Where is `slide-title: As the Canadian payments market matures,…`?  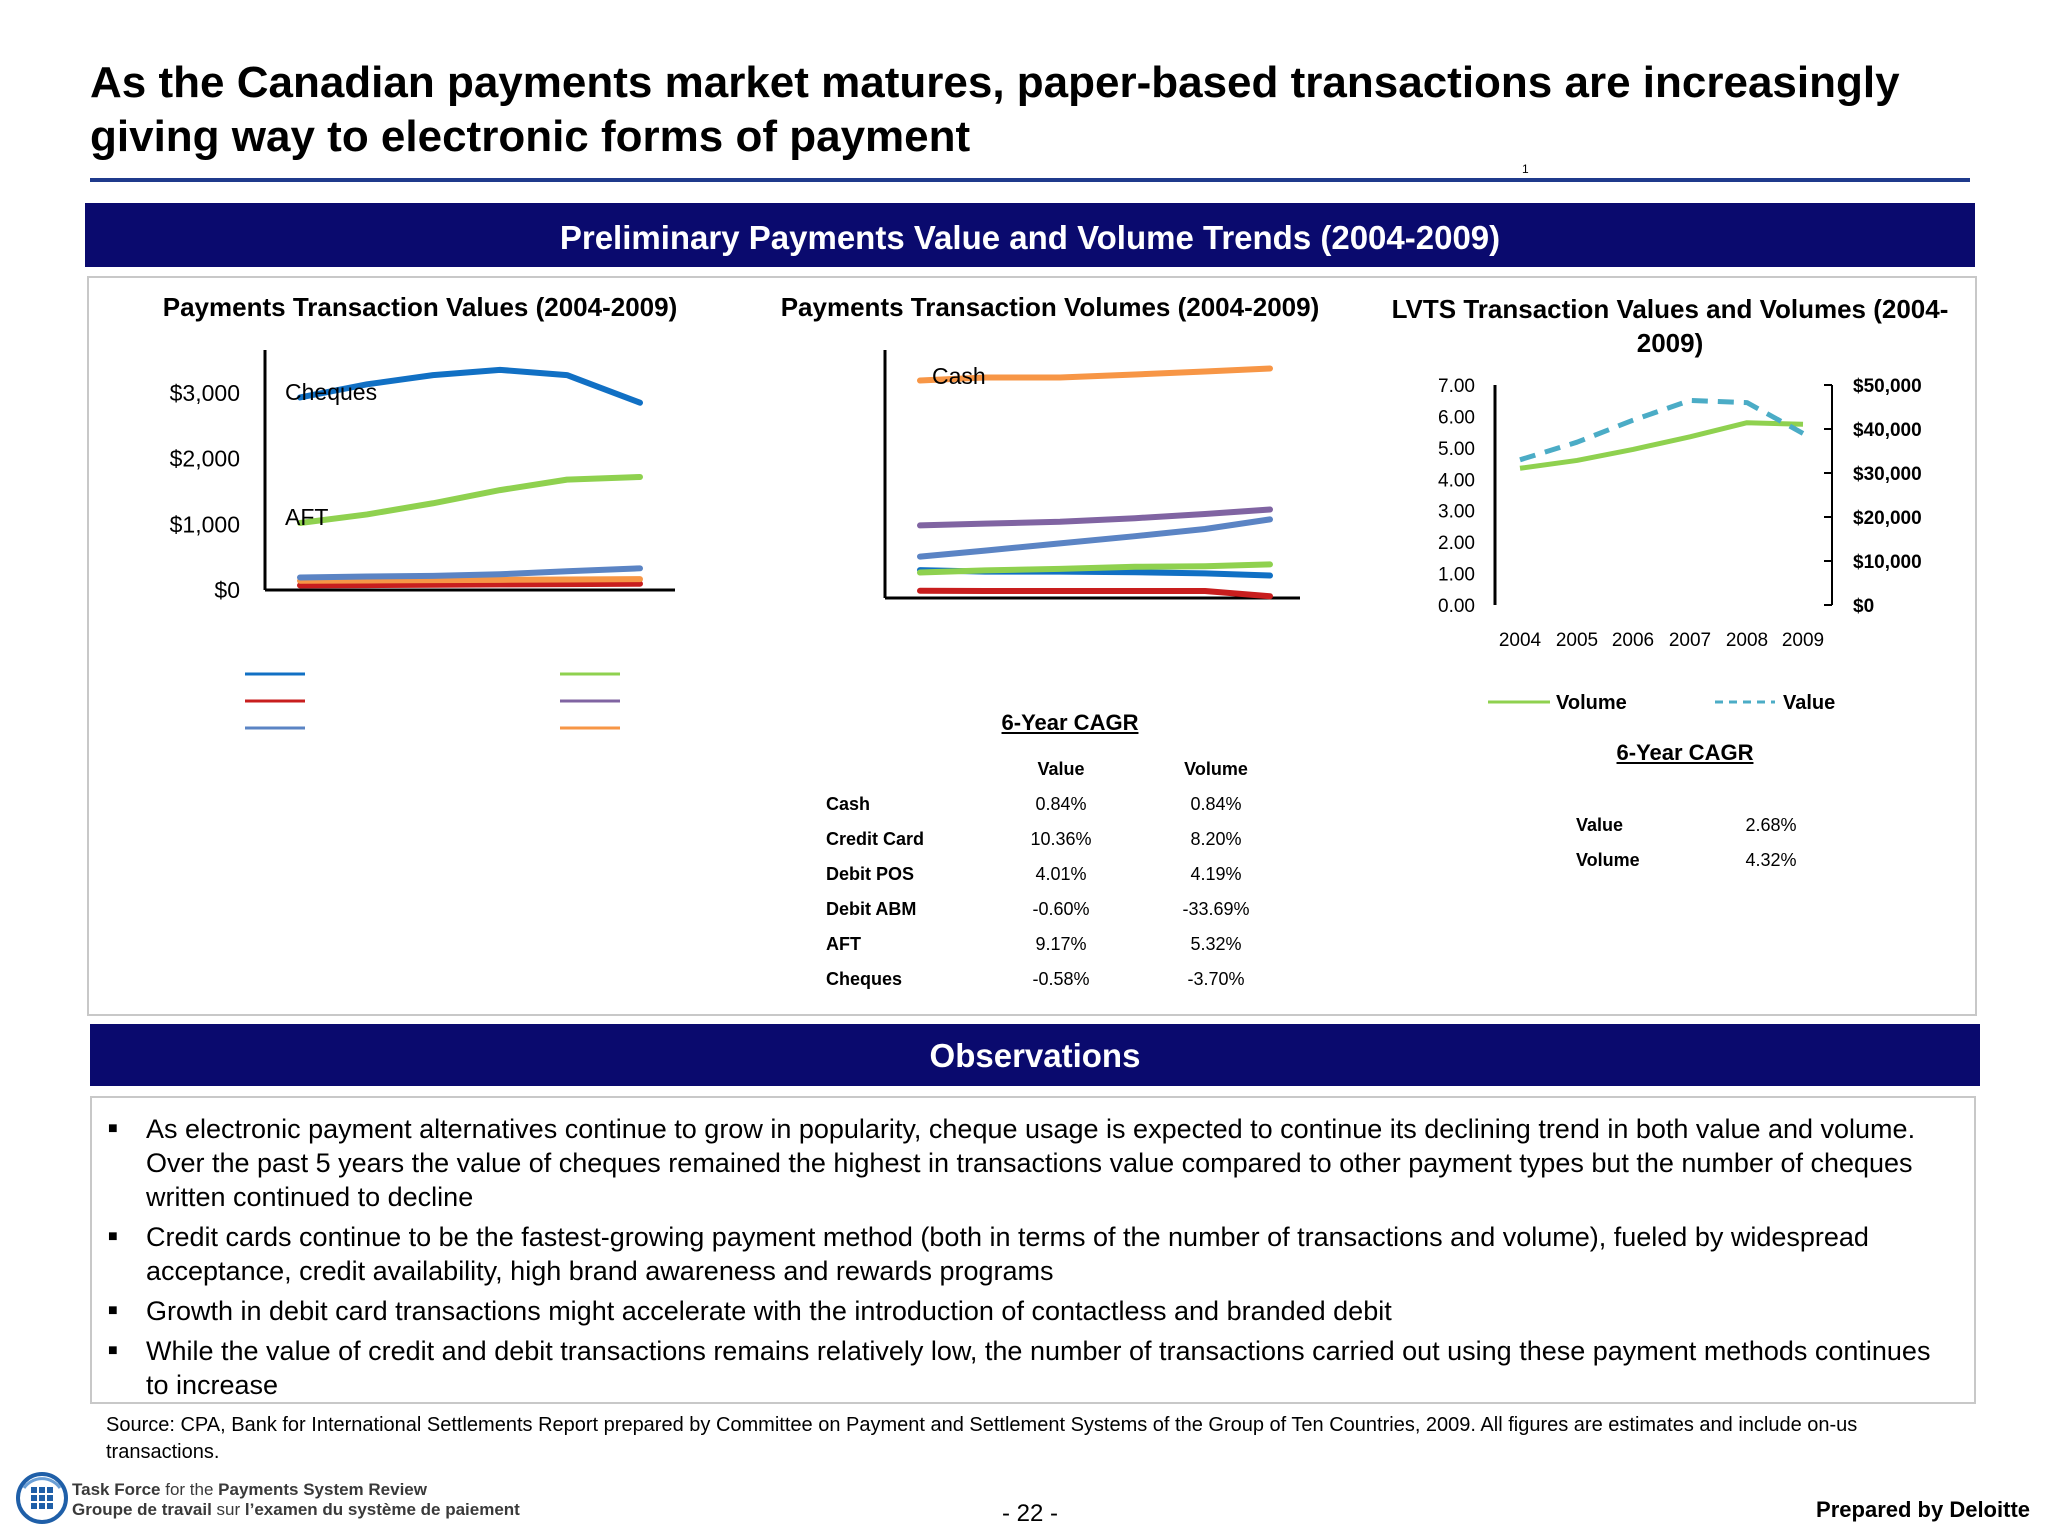
slide-title: As the Canadian payments market matures,… is located at coordinates (995, 109).